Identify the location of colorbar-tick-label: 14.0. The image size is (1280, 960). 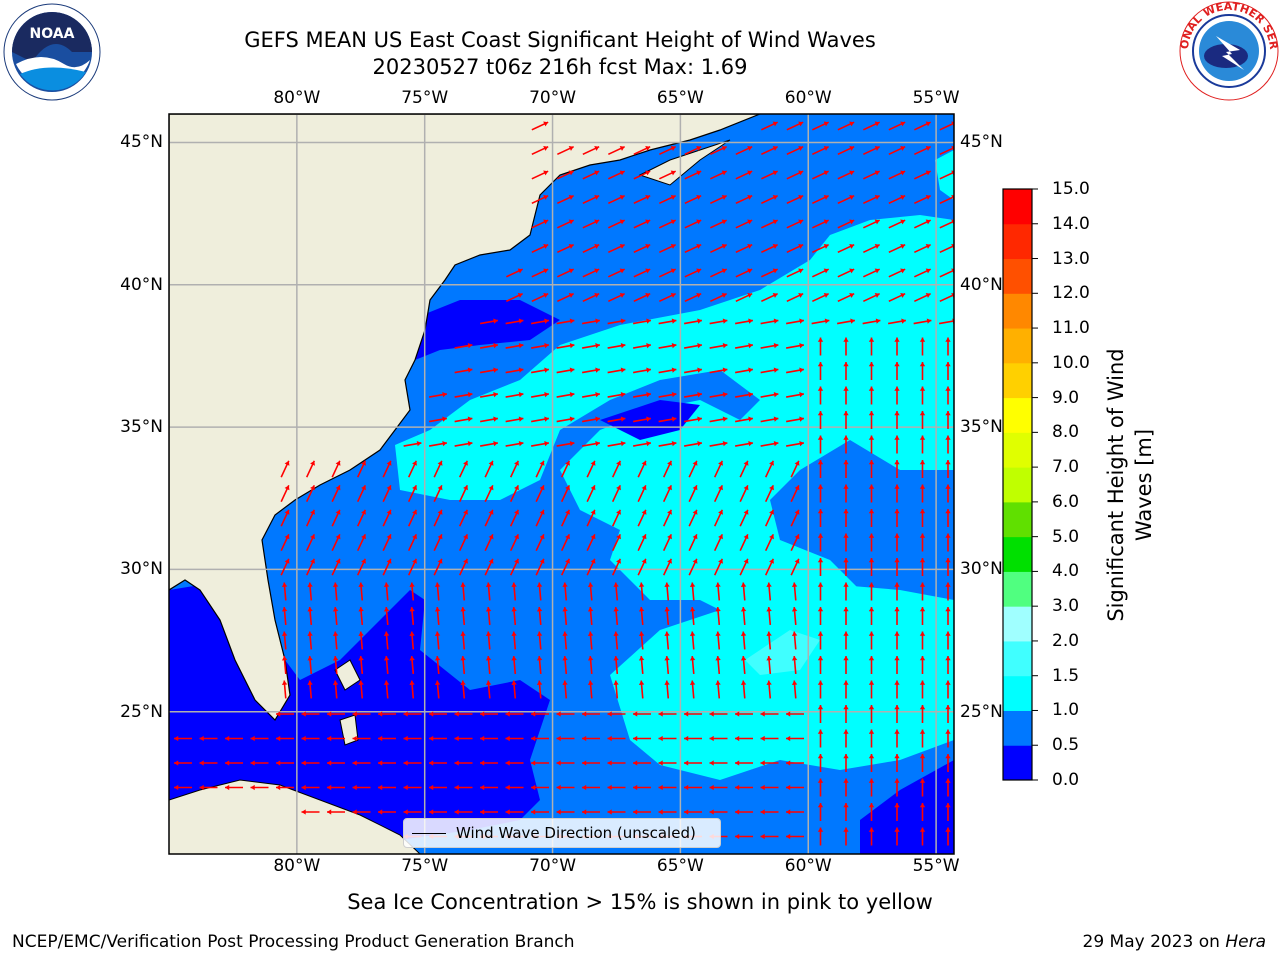
(1071, 223).